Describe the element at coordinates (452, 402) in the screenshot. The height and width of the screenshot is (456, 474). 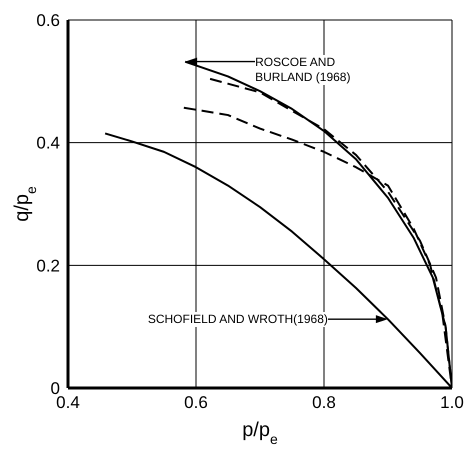
I see `x-tick-label: 1.0` at that location.